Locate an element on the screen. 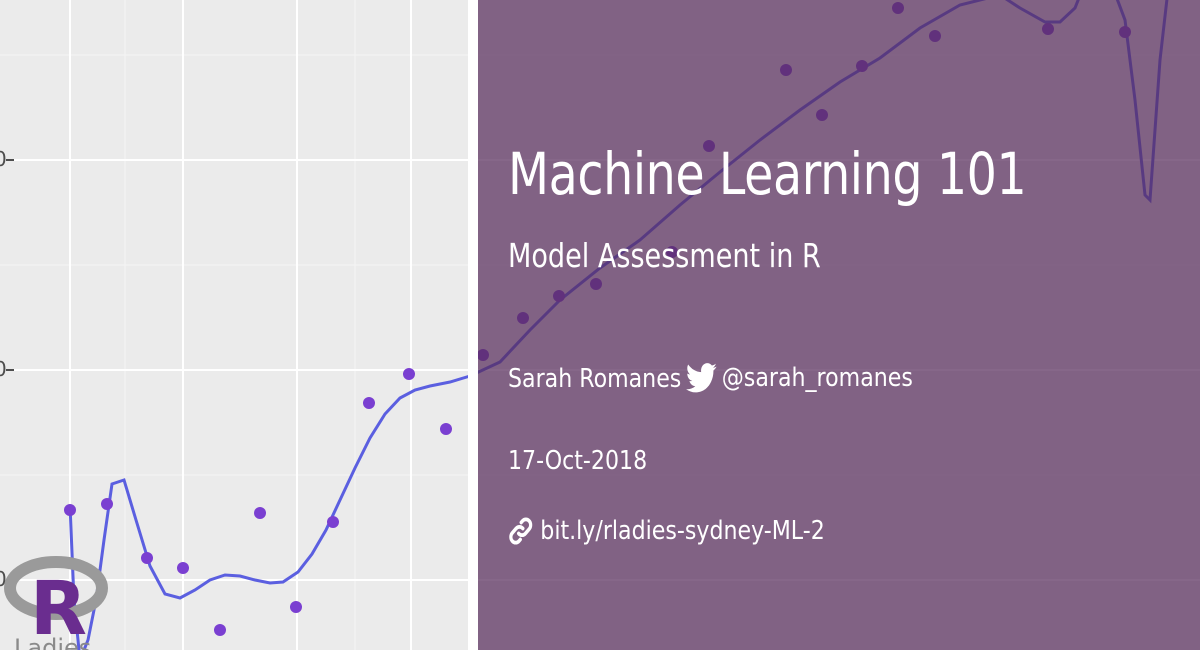 The width and height of the screenshot is (1200, 650). twitter-bird-icon is located at coordinates (701, 378).